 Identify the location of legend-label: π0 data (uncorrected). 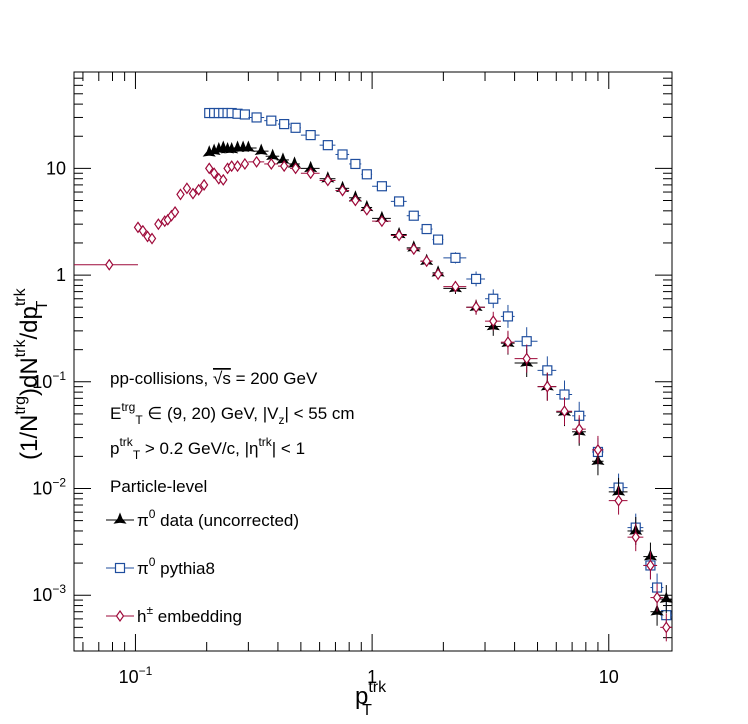
(218, 518).